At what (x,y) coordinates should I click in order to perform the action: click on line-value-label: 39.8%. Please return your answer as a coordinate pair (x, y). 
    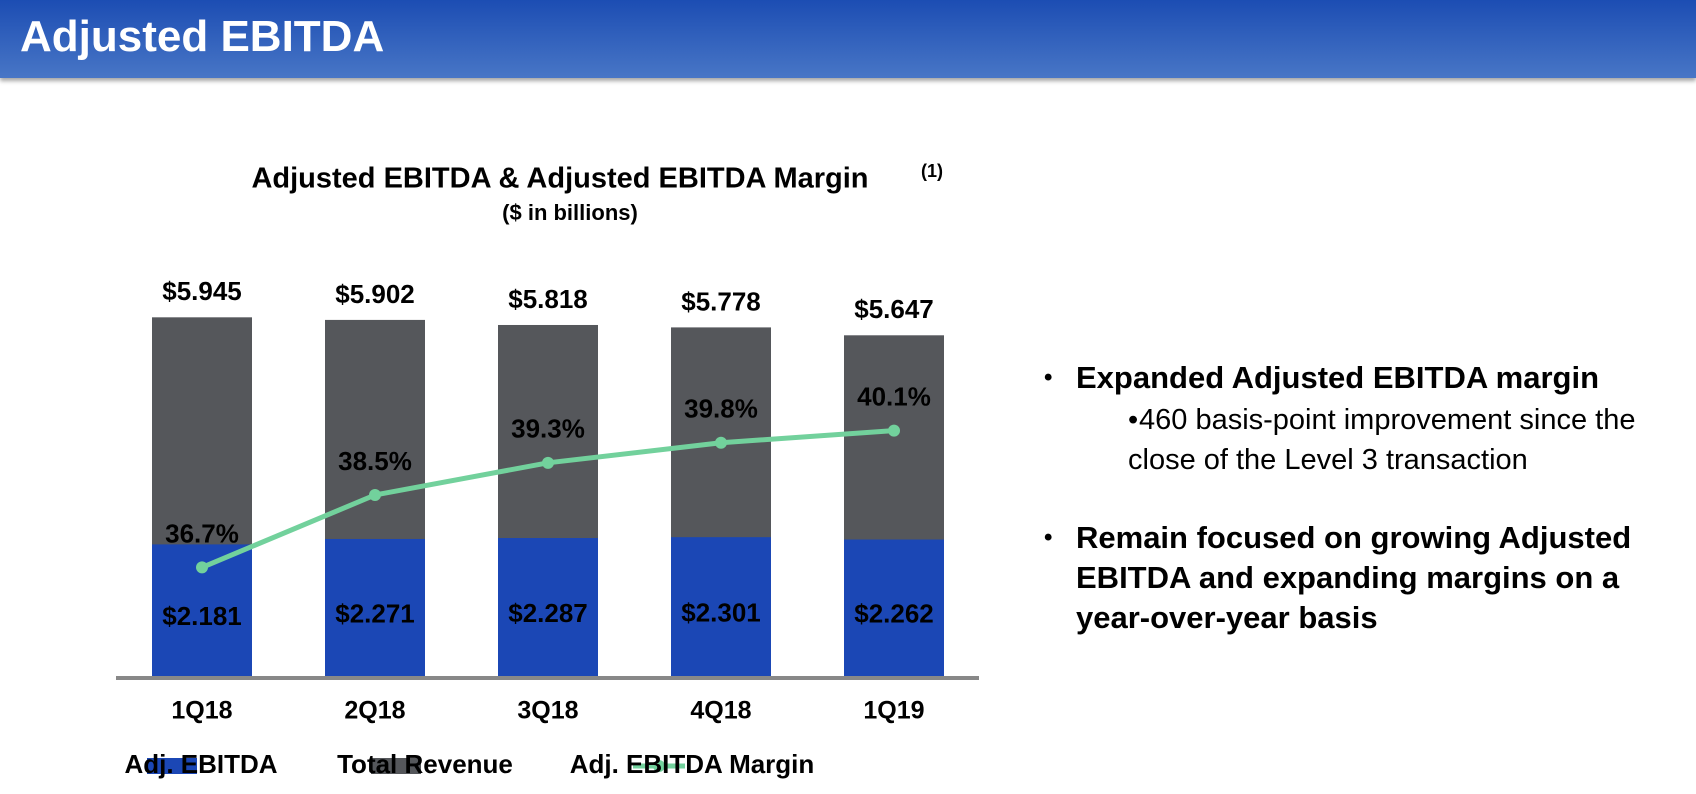
    Looking at the image, I should click on (721, 409).